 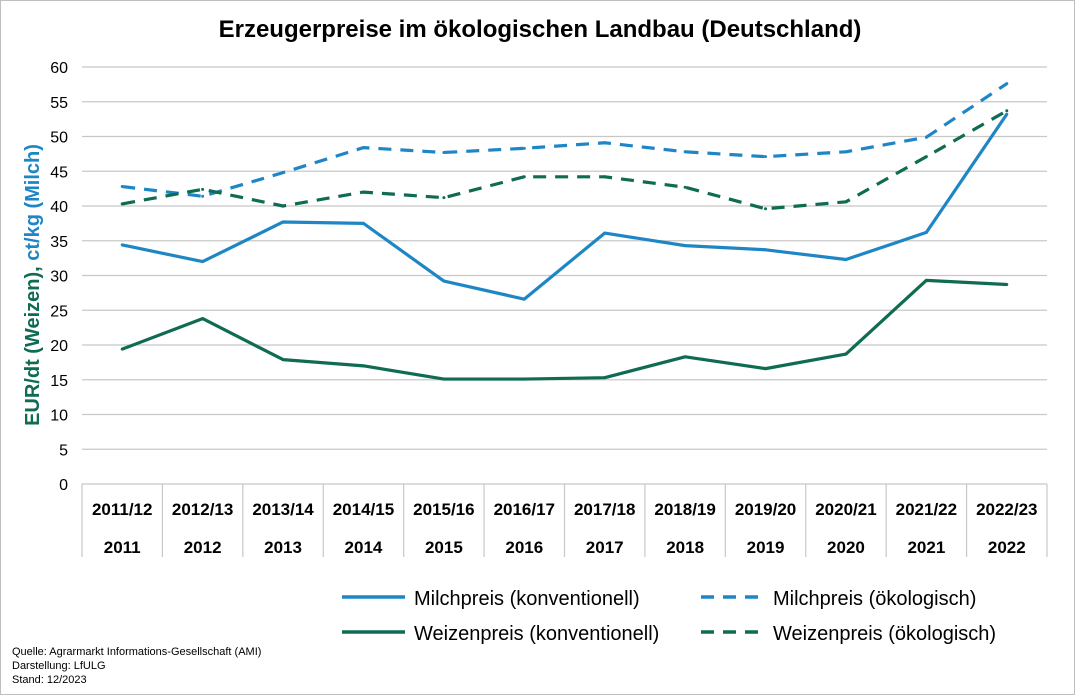 I want to click on x-category-label: 2013/14, so click(x=283, y=509).